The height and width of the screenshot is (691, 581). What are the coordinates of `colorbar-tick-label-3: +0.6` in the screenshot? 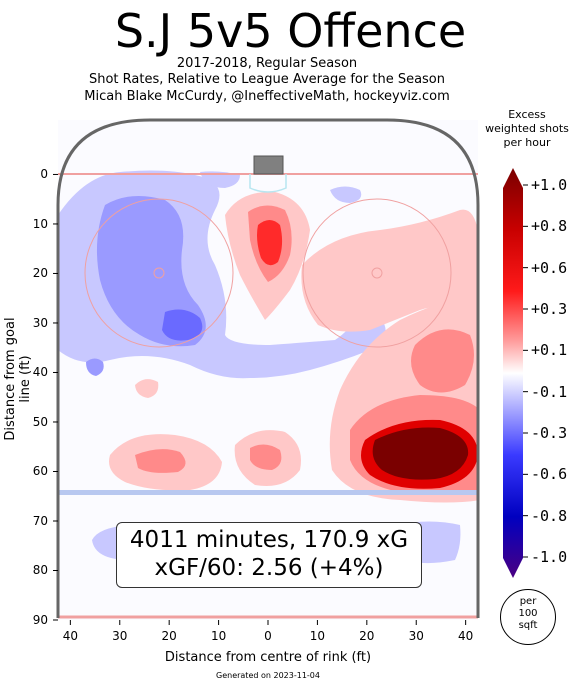 It's located at (549, 267).